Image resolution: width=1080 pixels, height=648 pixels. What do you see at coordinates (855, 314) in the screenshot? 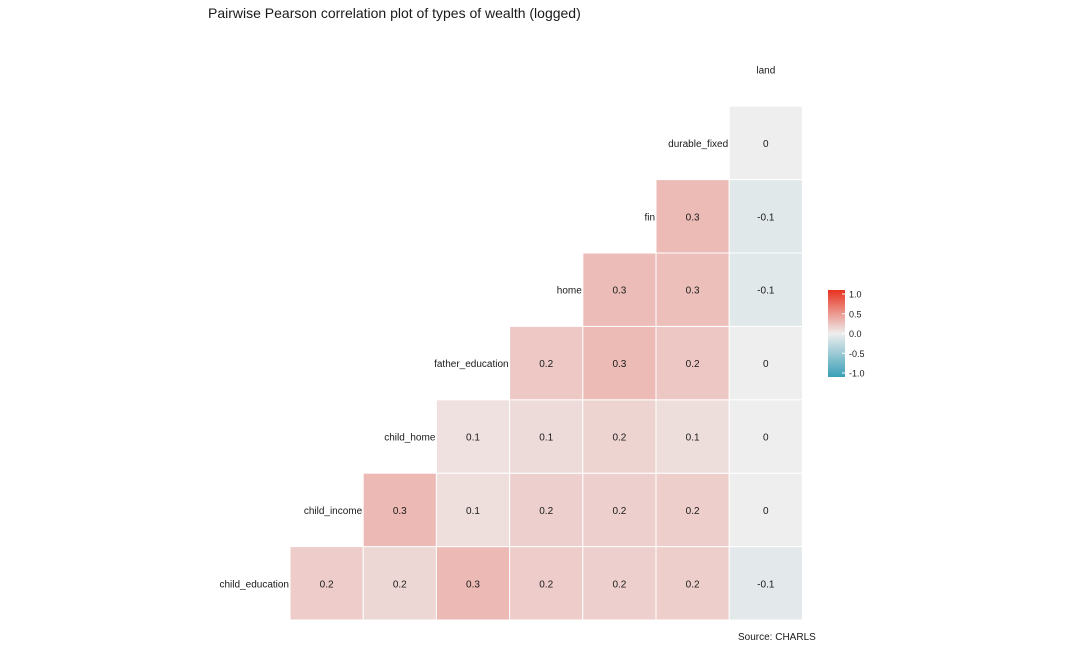
I see `legend-tick-label: 0.5` at bounding box center [855, 314].